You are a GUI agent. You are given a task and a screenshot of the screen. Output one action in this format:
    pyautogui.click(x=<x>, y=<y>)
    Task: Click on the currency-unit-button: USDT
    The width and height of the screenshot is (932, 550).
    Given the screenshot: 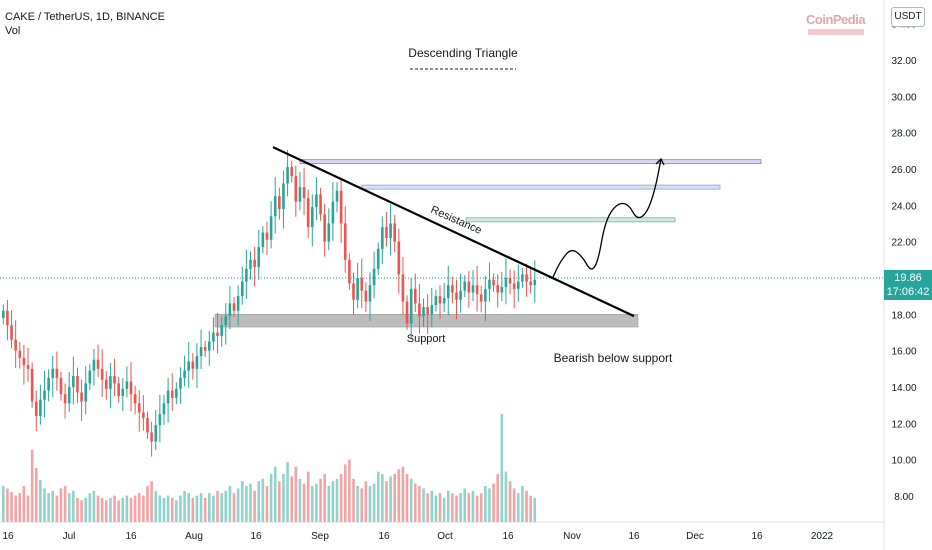 What is the action you would take?
    pyautogui.click(x=908, y=17)
    